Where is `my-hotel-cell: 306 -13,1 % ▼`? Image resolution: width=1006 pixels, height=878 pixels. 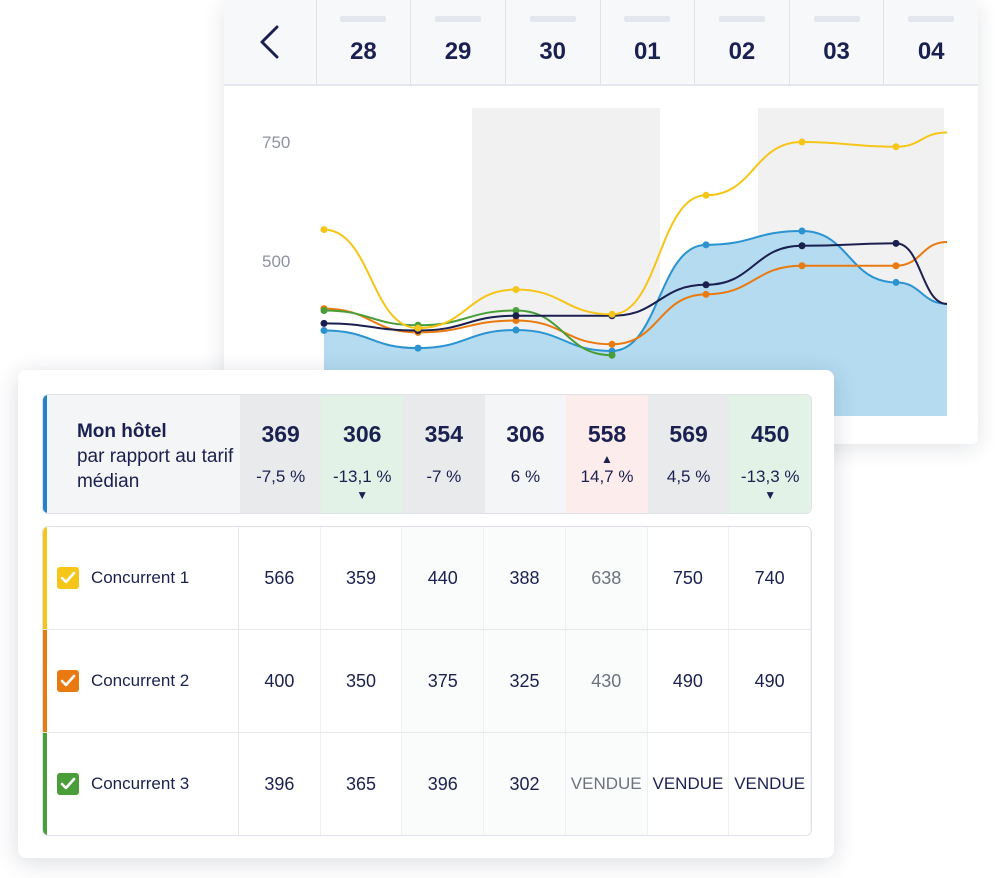 my-hotel-cell: 306 -13,1 % ▼ is located at coordinates (362, 454).